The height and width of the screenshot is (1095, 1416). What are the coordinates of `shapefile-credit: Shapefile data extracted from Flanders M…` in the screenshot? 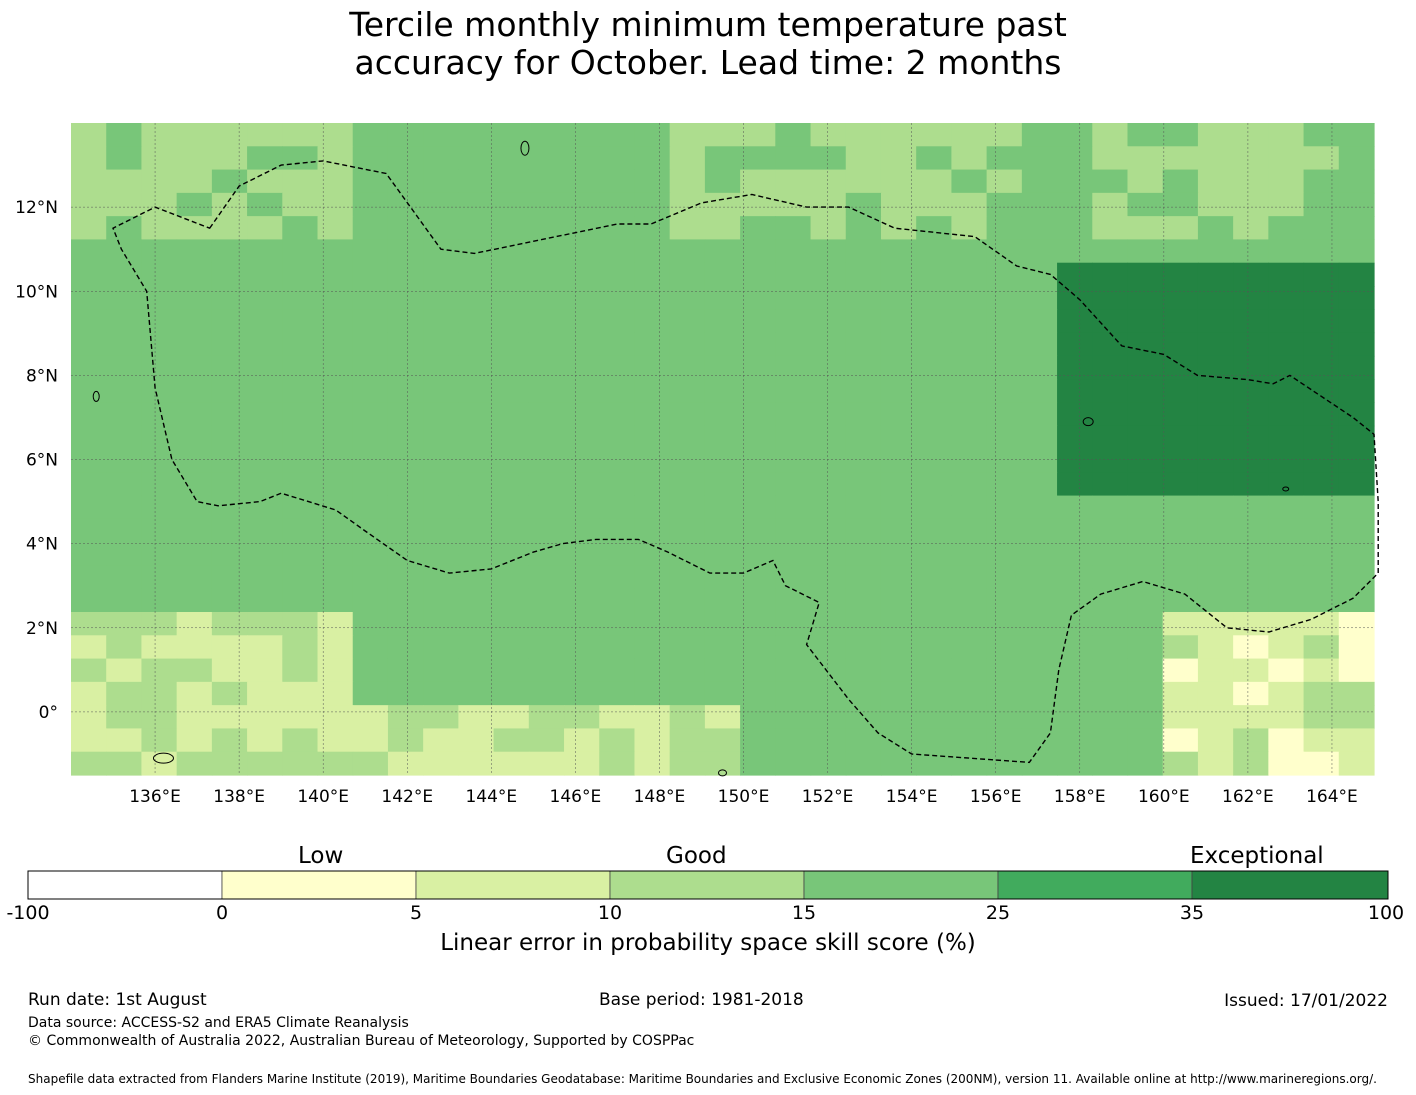 It's located at (702, 1079).